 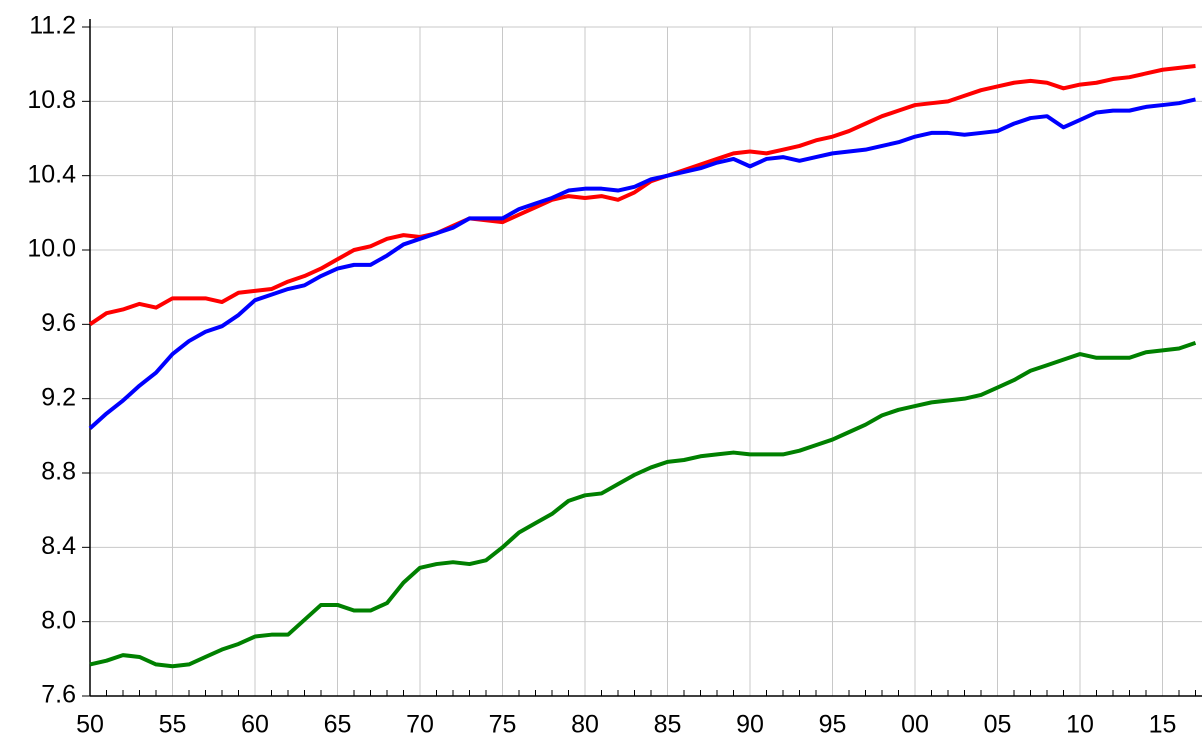 What do you see at coordinates (90, 725) in the screenshot?
I see `x-tick-label: 50` at bounding box center [90, 725].